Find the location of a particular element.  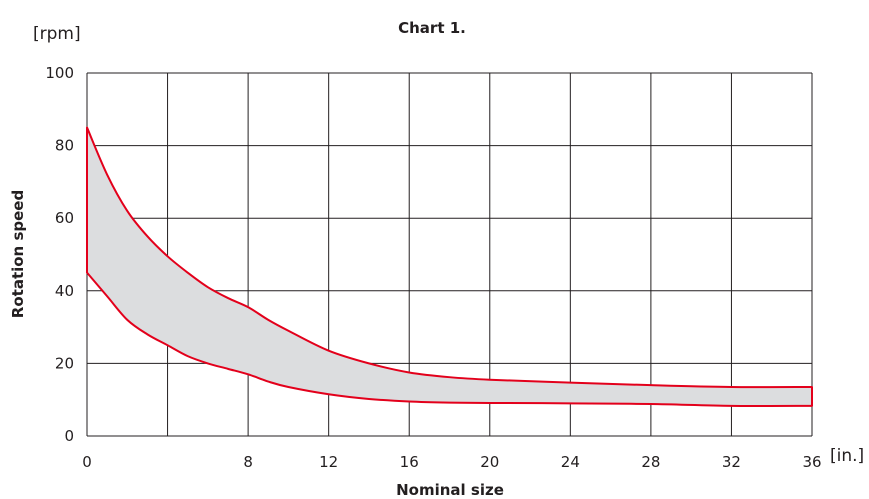

y-tick-label-0: 0 is located at coordinates (69, 436).